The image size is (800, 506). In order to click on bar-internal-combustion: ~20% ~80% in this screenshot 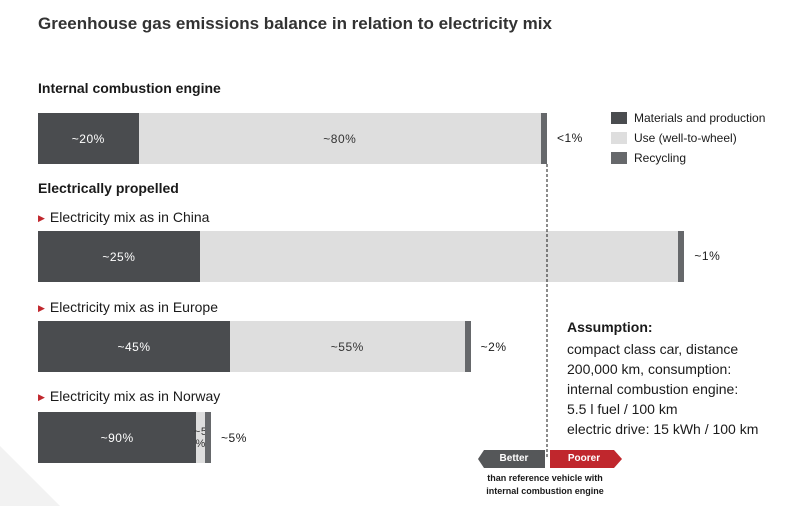, I will do `click(292, 138)`.